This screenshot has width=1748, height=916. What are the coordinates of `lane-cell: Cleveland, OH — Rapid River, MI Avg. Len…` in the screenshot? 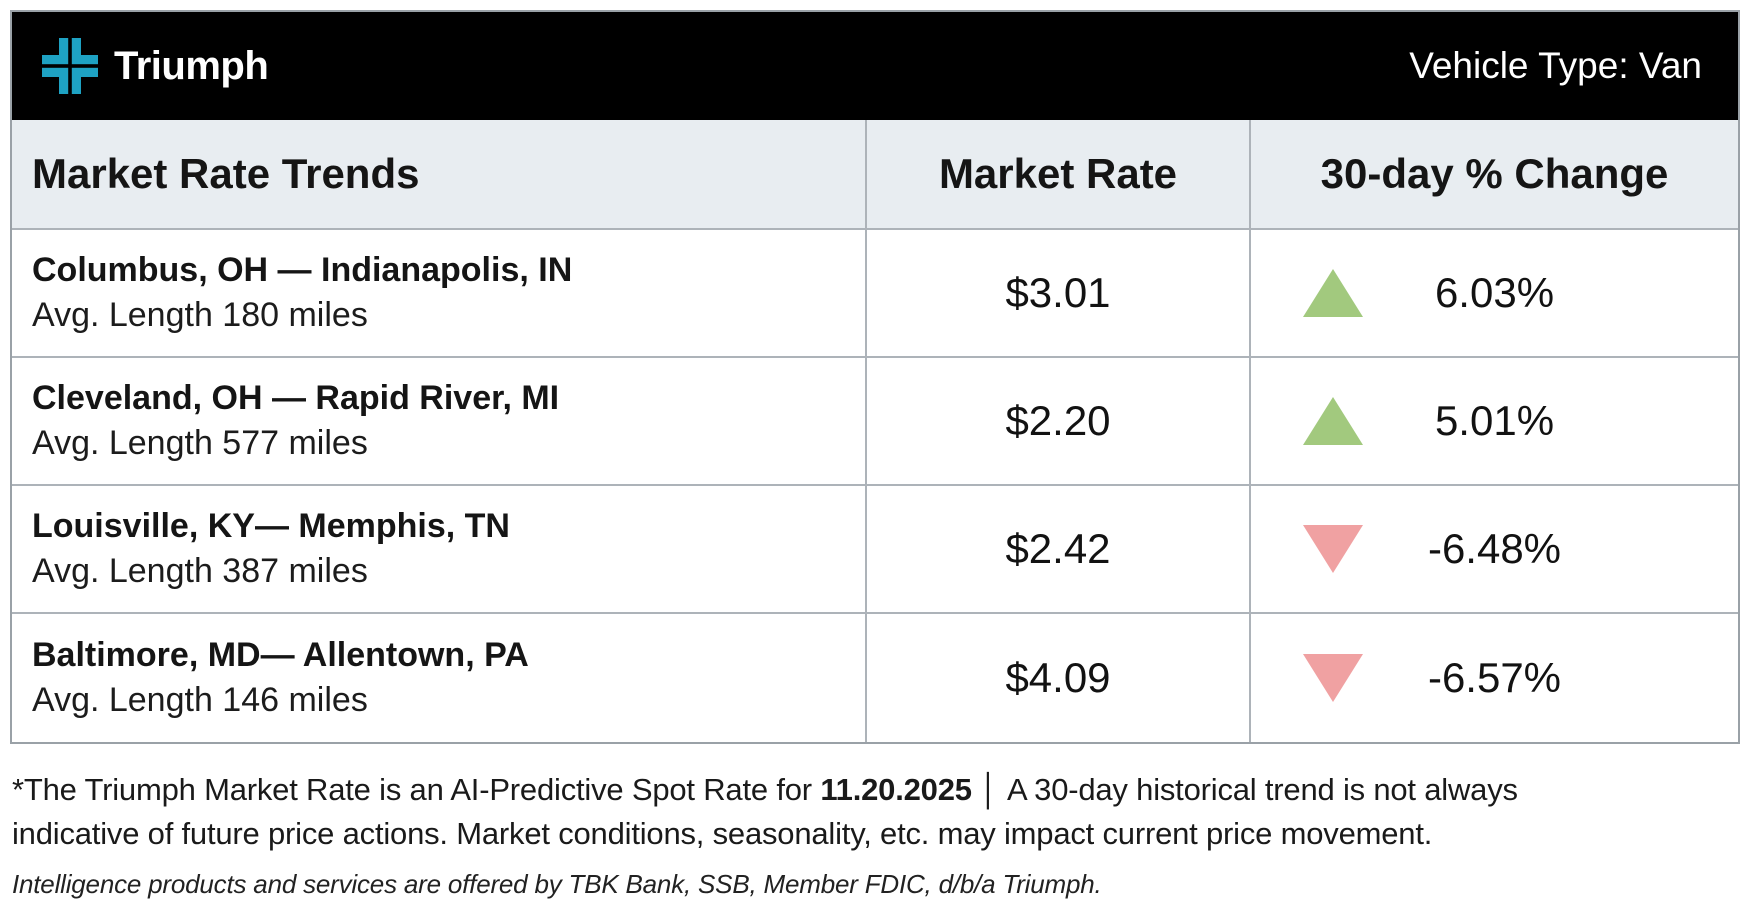 It's located at (439, 421).